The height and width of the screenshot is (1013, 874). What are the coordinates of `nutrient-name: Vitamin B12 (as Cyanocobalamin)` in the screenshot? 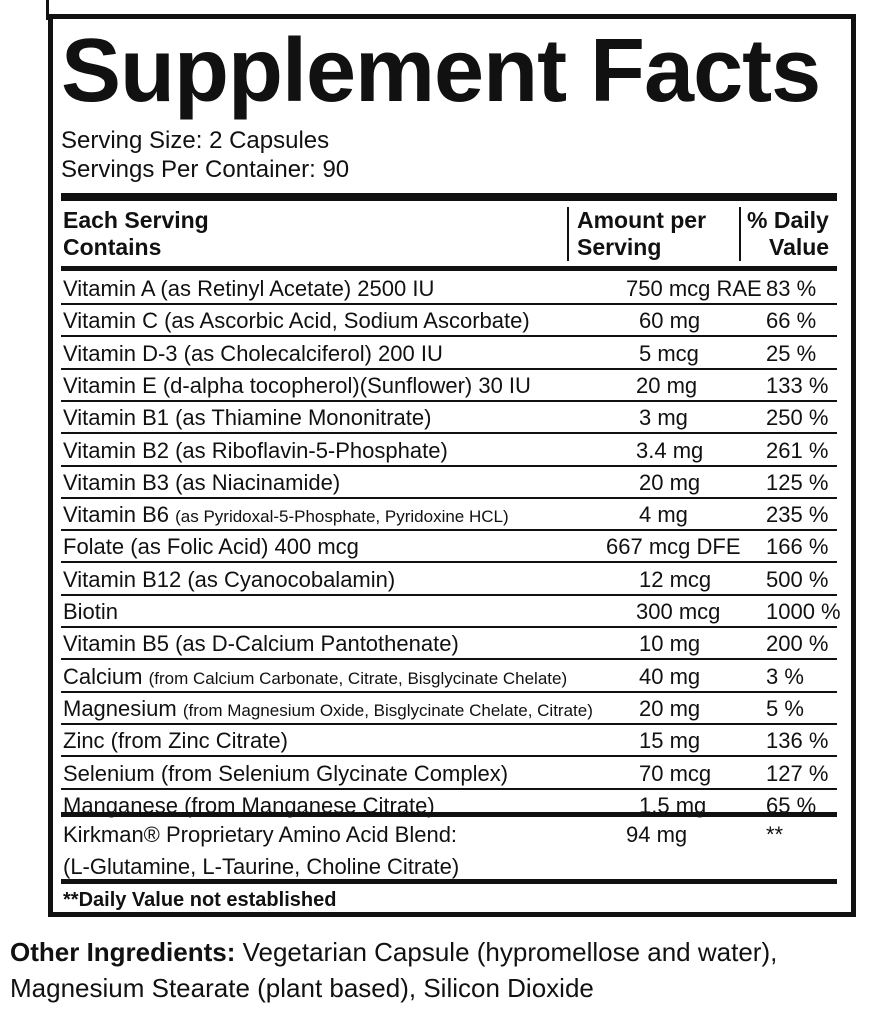 It's located at (229, 580).